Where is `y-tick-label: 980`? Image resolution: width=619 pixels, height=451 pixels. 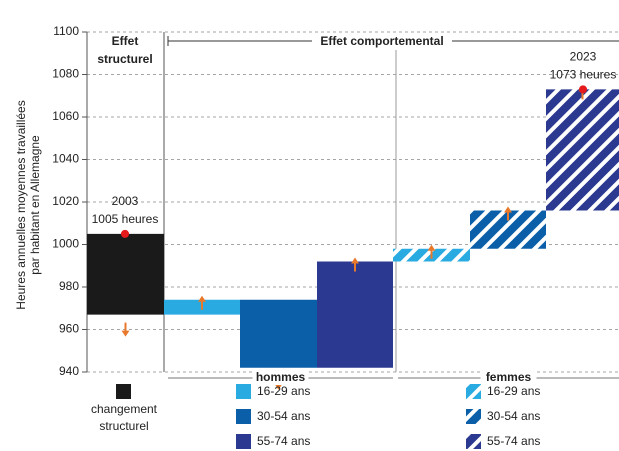 y-tick-label: 980 is located at coordinates (69, 286).